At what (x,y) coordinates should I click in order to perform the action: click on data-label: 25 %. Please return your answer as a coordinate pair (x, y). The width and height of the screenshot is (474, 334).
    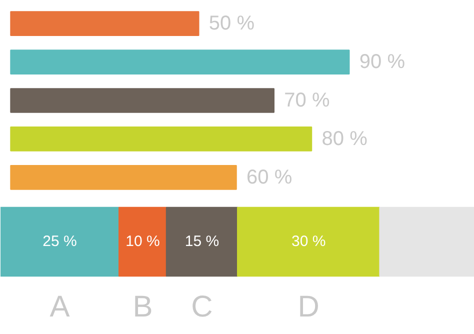
    Looking at the image, I should click on (59, 241).